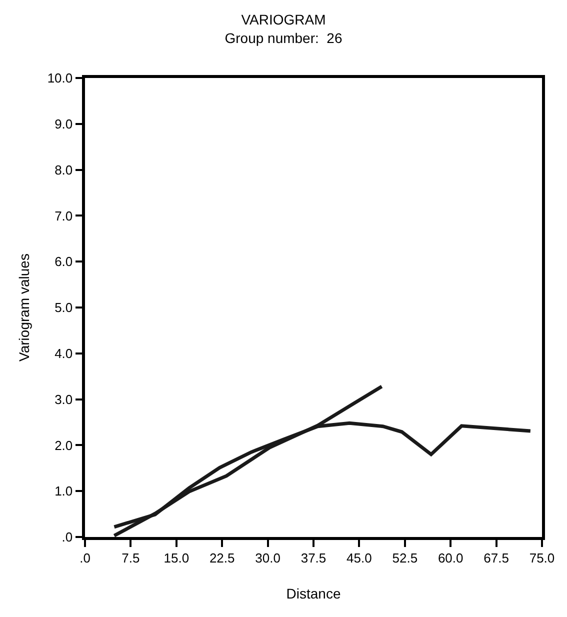  I want to click on y-tick-label: 5.0, so click(63, 308).